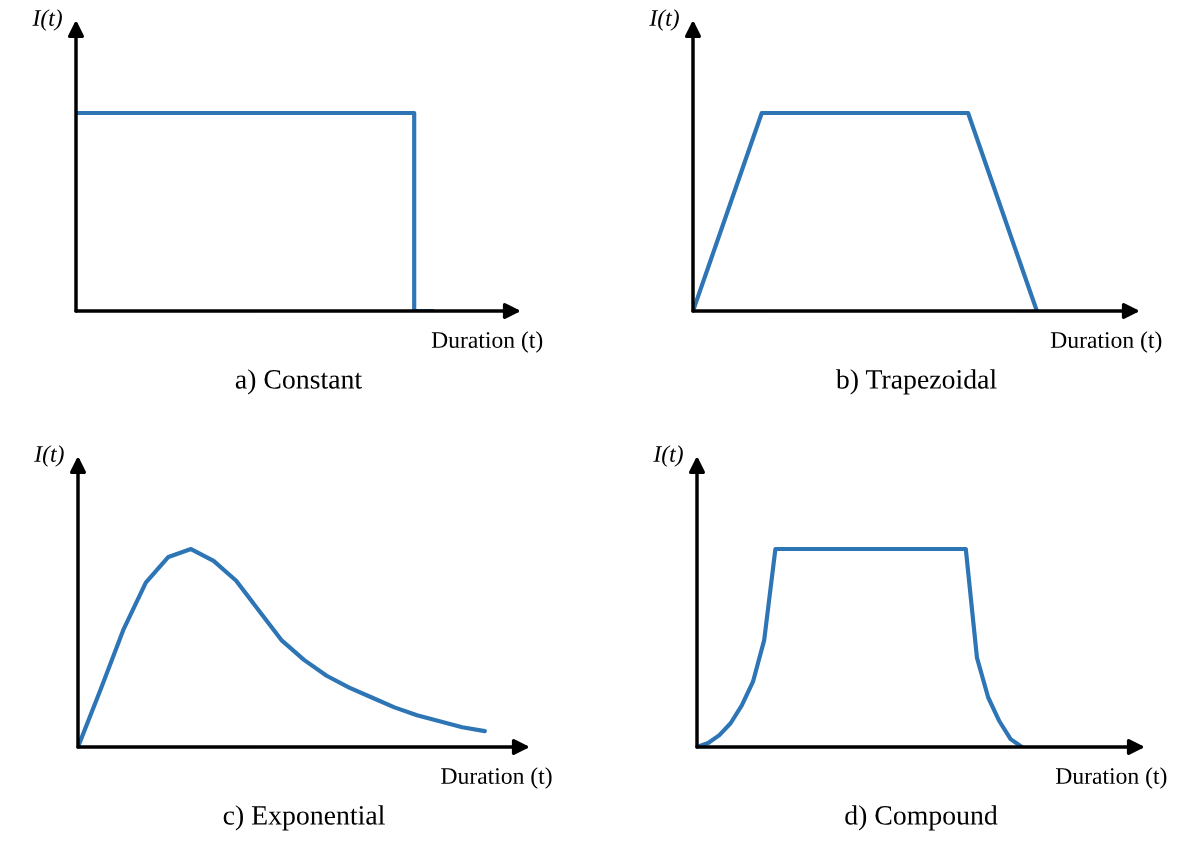 This screenshot has height=844, width=1188. What do you see at coordinates (921, 818) in the screenshot?
I see `text: d) Compound` at bounding box center [921, 818].